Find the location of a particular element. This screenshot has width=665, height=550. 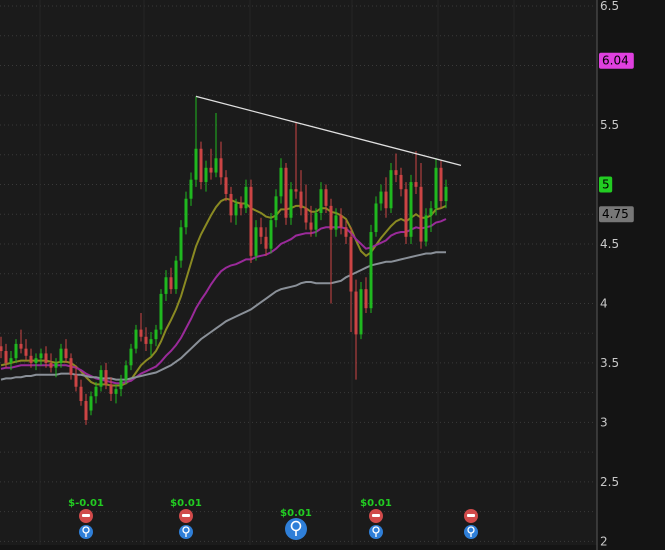

earnings-bulb-icon is located at coordinates (296, 529).